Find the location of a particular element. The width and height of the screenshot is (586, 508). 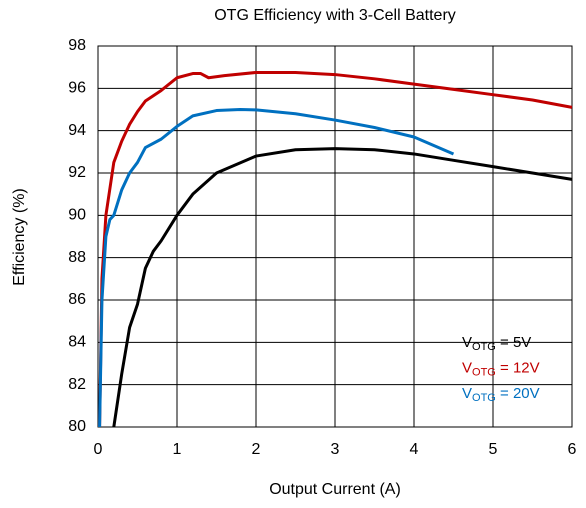

x-tick-label: 5 is located at coordinates (493, 449).